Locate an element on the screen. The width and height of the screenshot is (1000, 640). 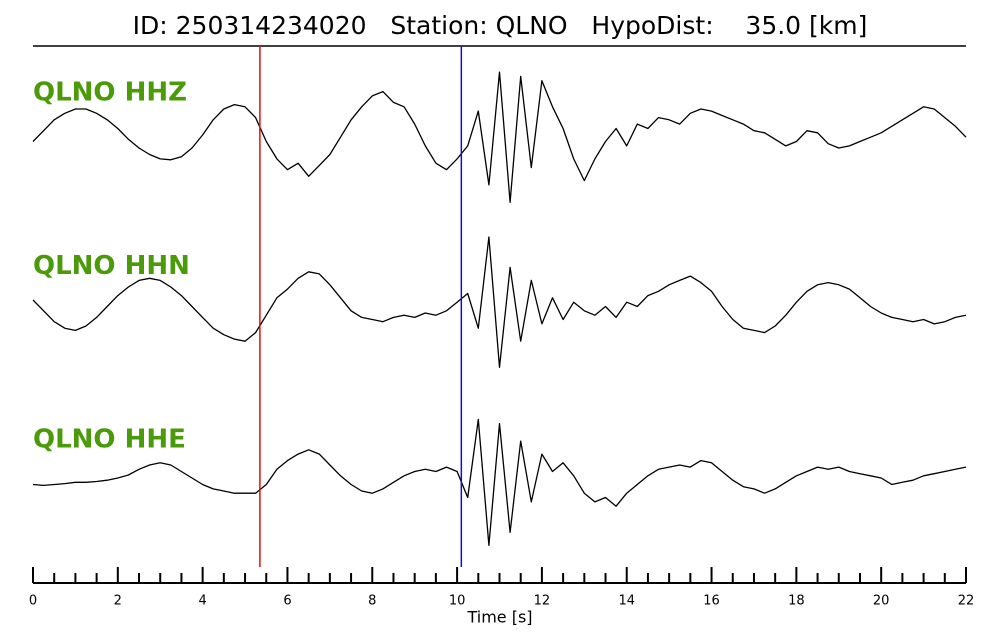
x-tick-label: 20 is located at coordinates (881, 601).